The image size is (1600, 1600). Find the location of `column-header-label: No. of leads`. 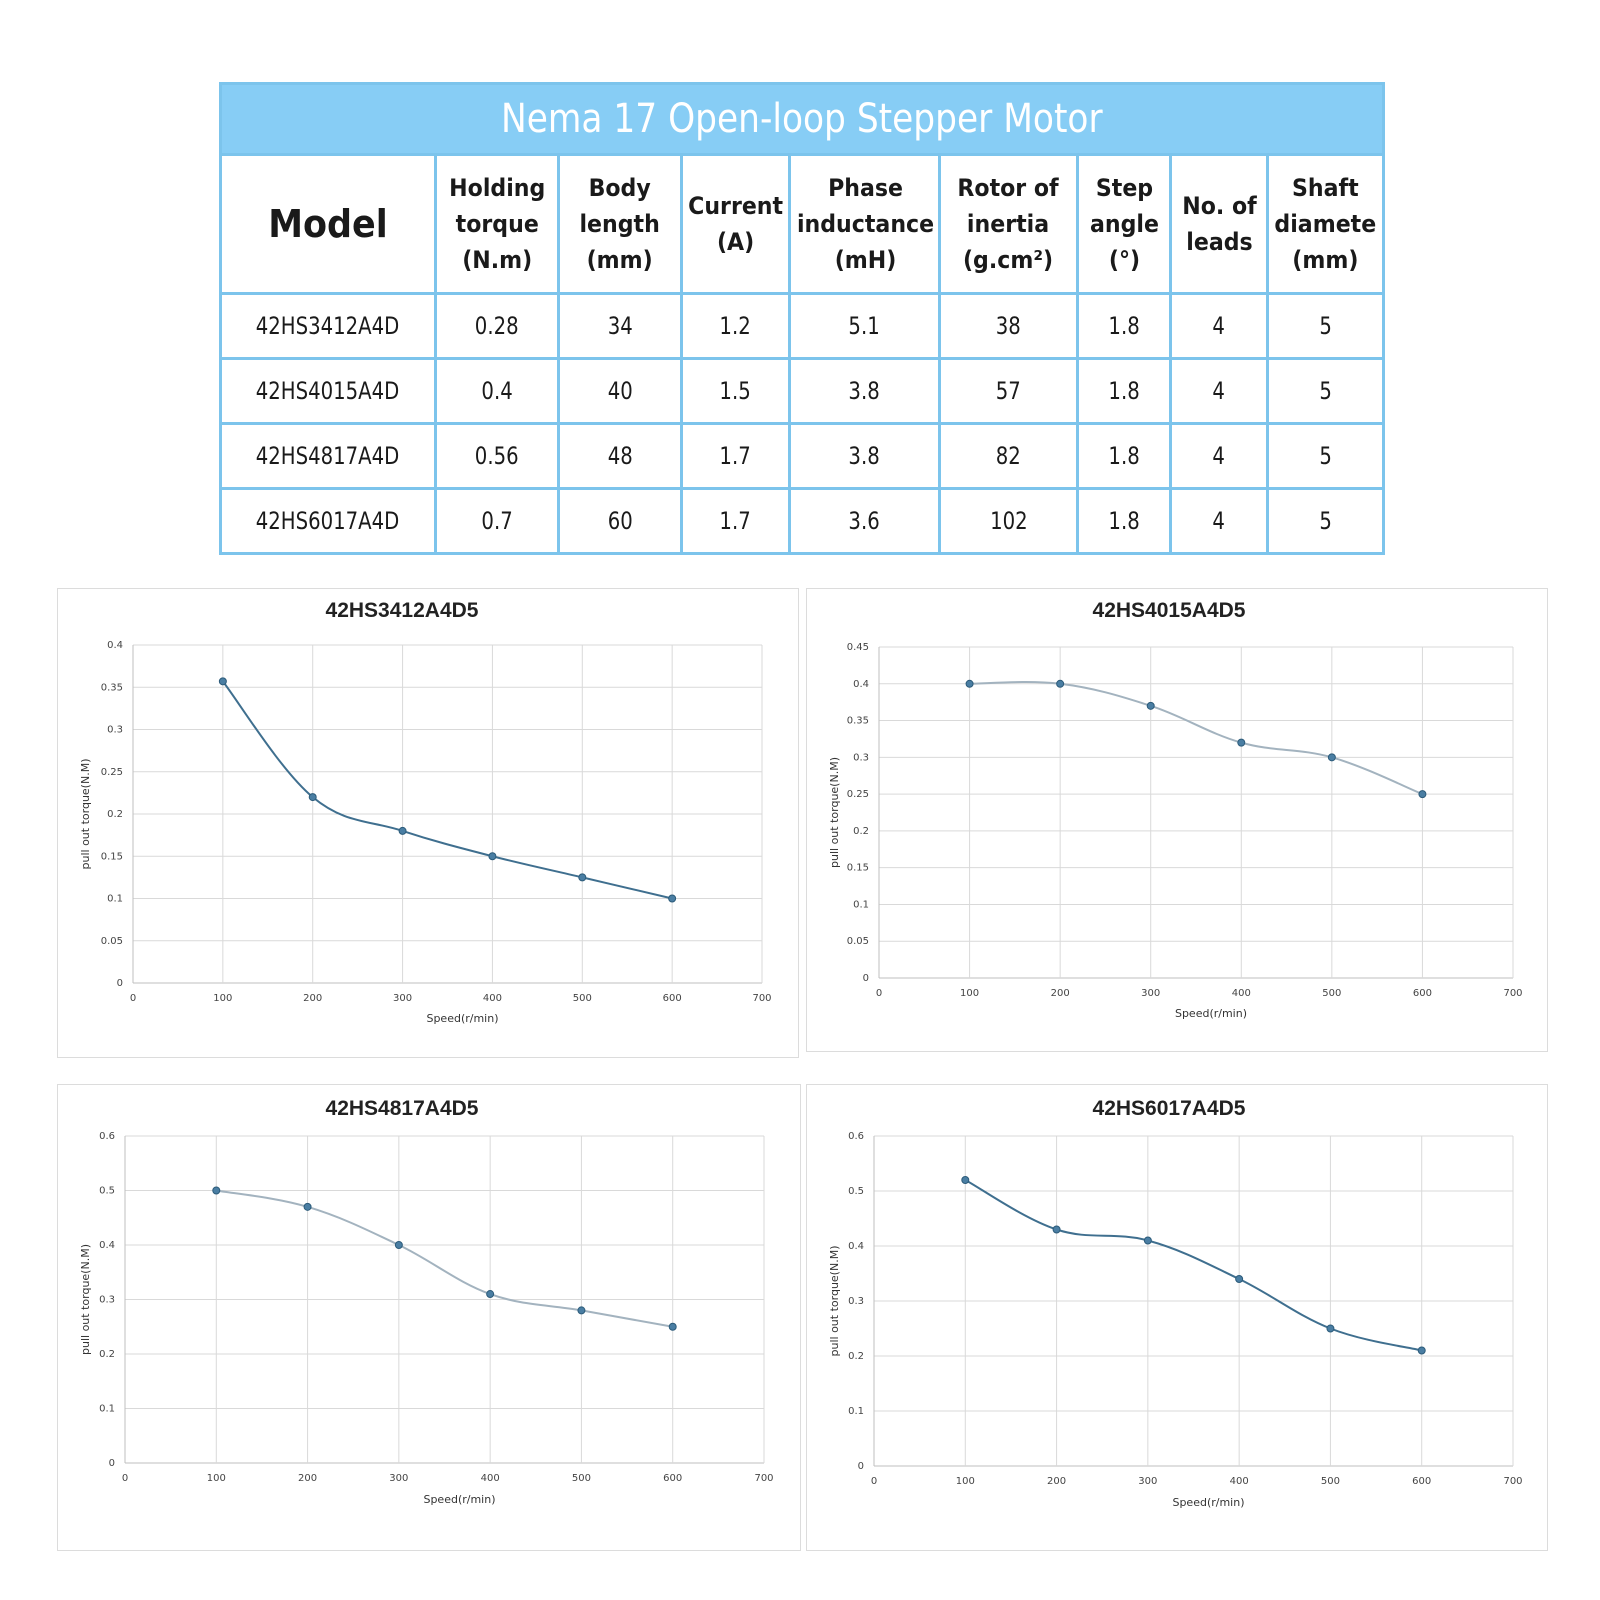

column-header-label: No. of leads is located at coordinates (1219, 224).